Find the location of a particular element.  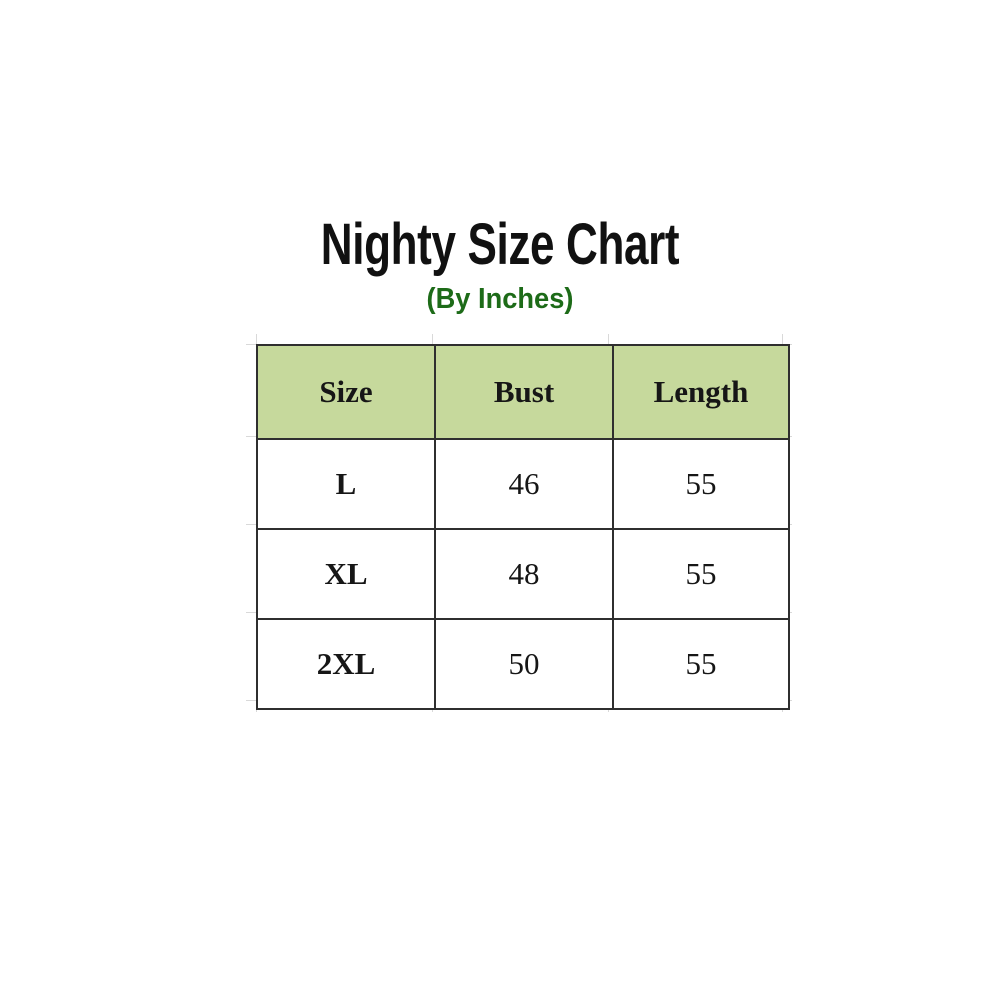

grid-tick-colD-above is located at coordinates (782, 339).